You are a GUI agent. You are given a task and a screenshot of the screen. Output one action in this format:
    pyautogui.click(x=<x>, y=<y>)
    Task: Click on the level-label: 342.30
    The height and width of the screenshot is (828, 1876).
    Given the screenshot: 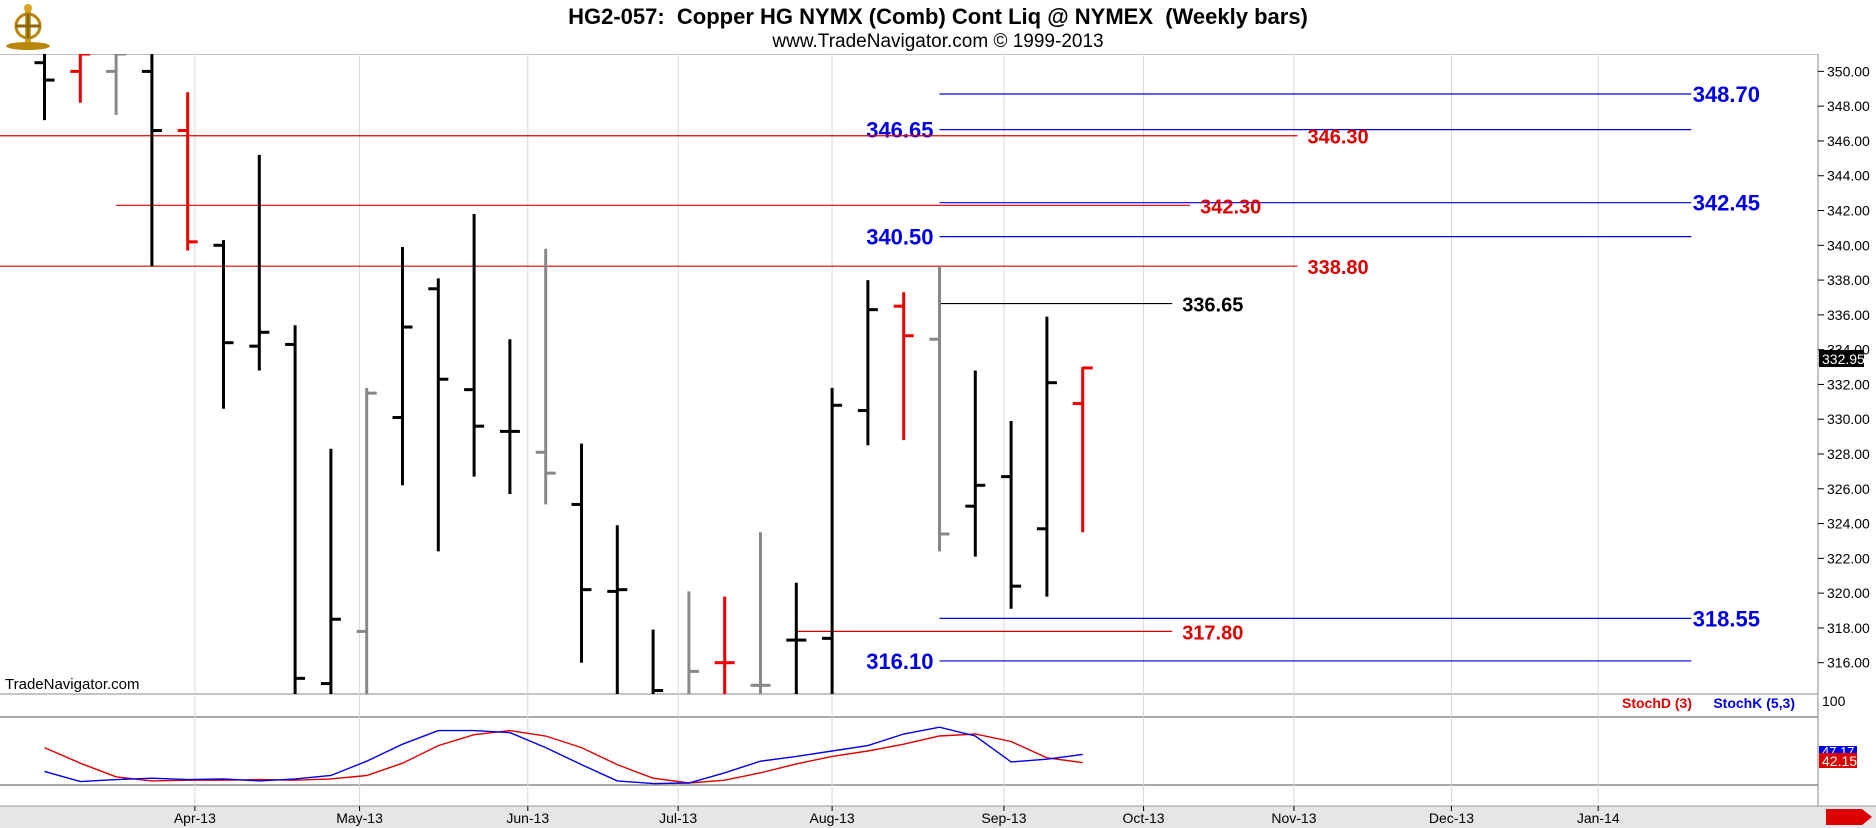 What is the action you would take?
    pyautogui.click(x=1230, y=207)
    